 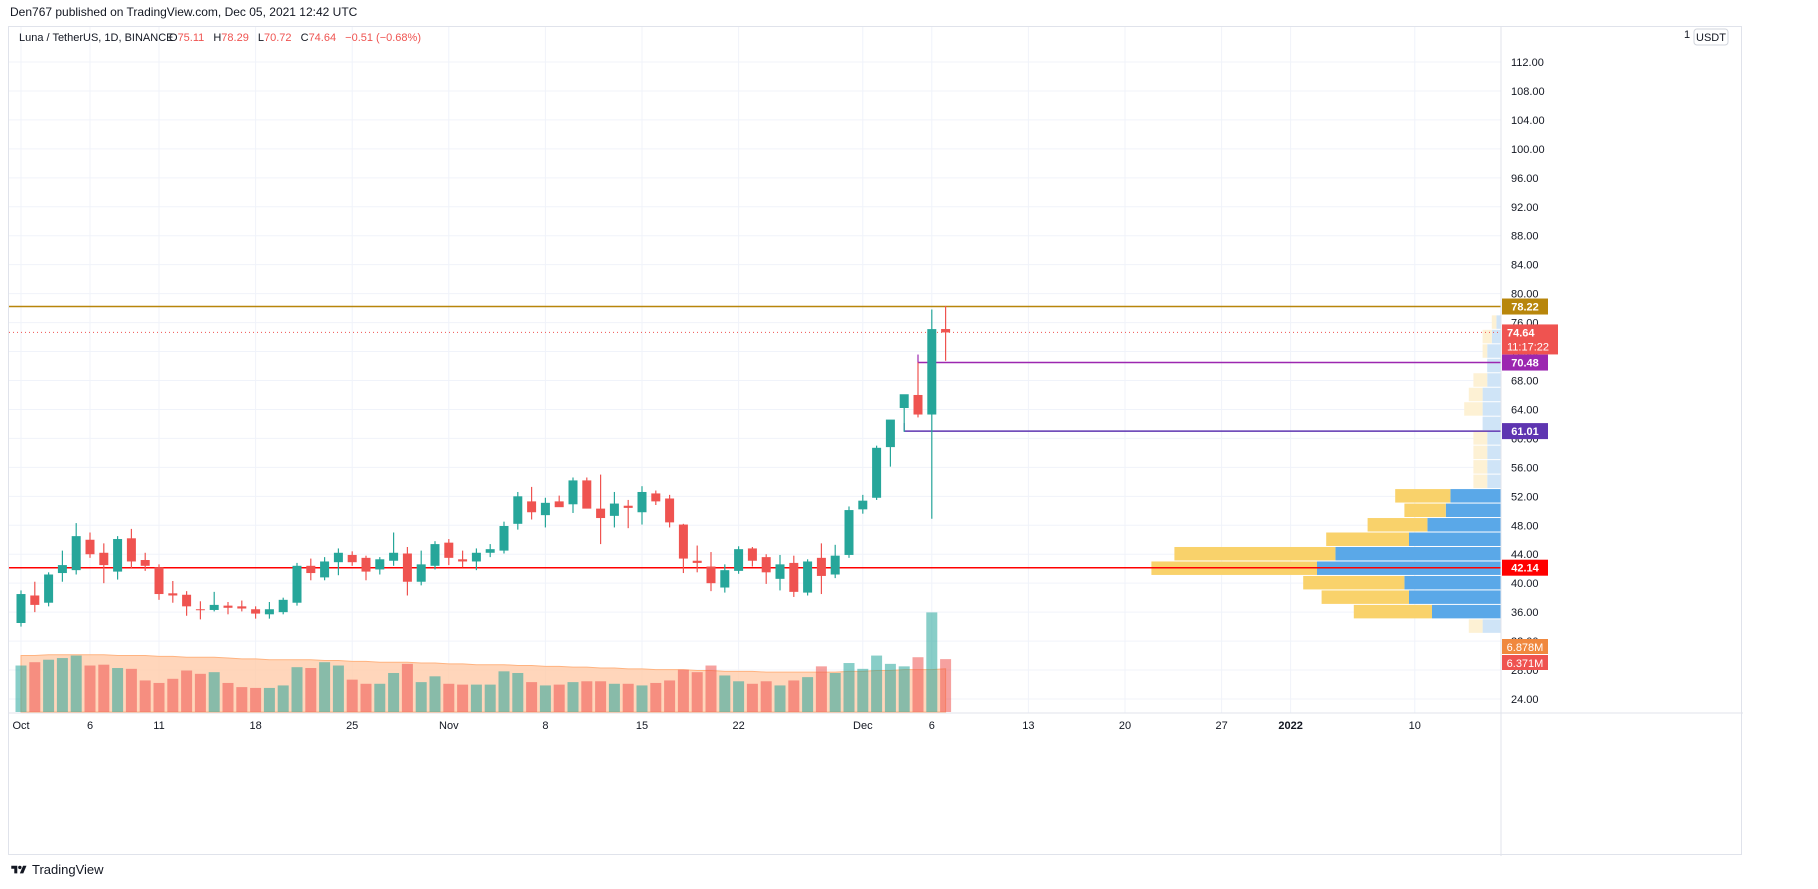 I want to click on tradingview-logo-icon, so click(x=19, y=869).